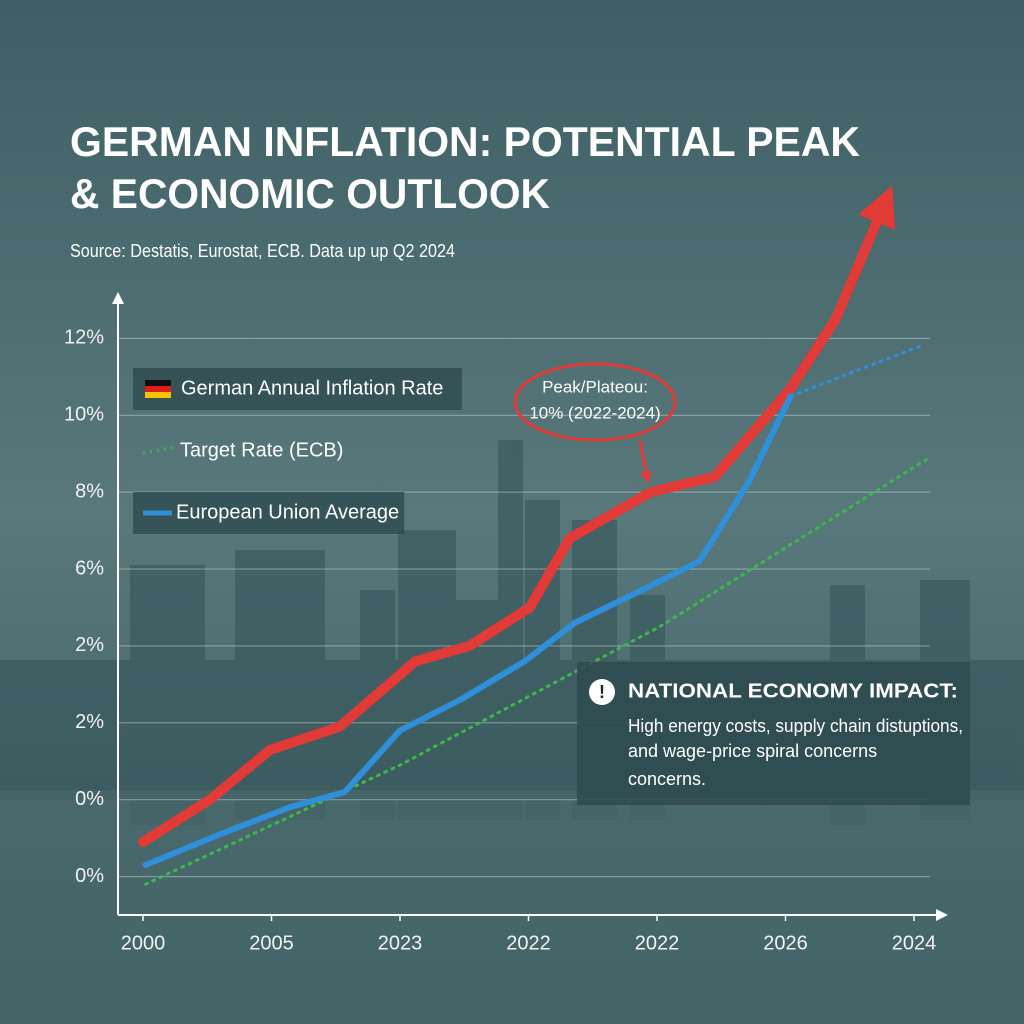 The width and height of the screenshot is (1024, 1024). Describe the element at coordinates (855, 371) in the screenshot. I see `series-line` at that location.